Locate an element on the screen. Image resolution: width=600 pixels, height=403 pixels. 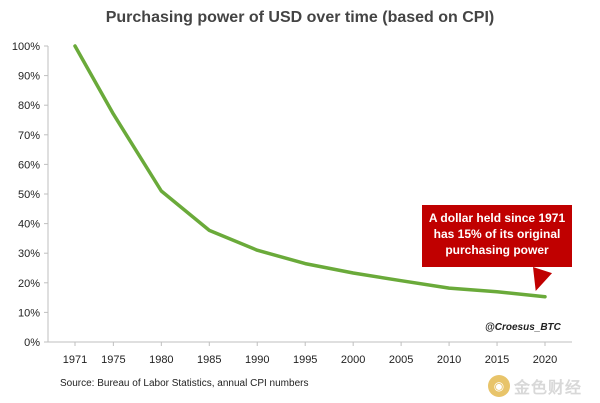
annotation-line-2: has 15% of its original is located at coordinates (497, 234).